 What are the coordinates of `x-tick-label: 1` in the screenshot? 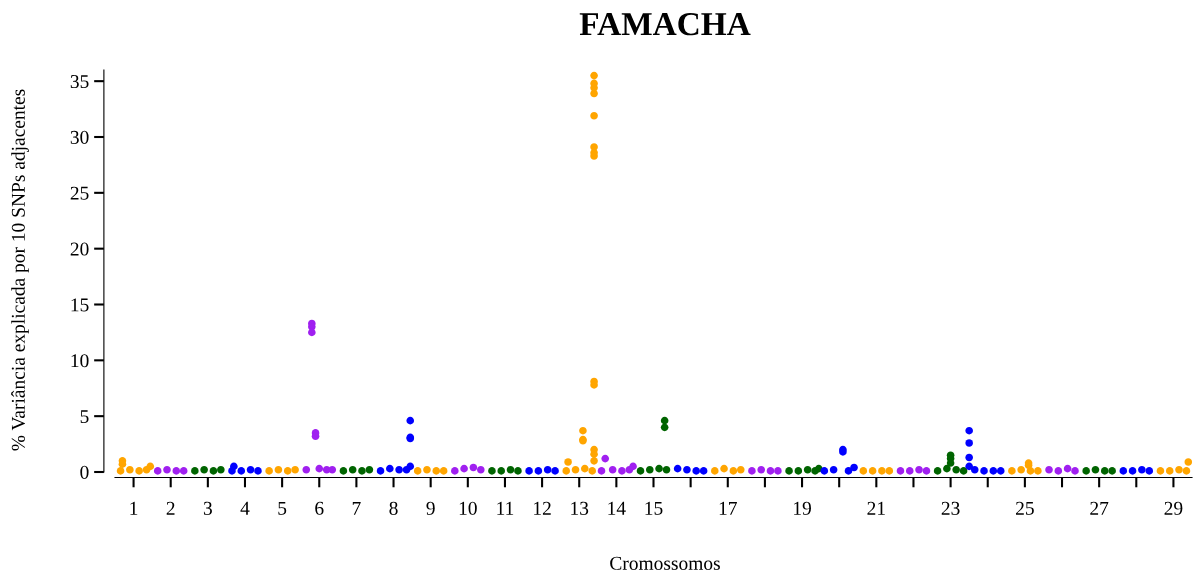 It's located at (134, 508).